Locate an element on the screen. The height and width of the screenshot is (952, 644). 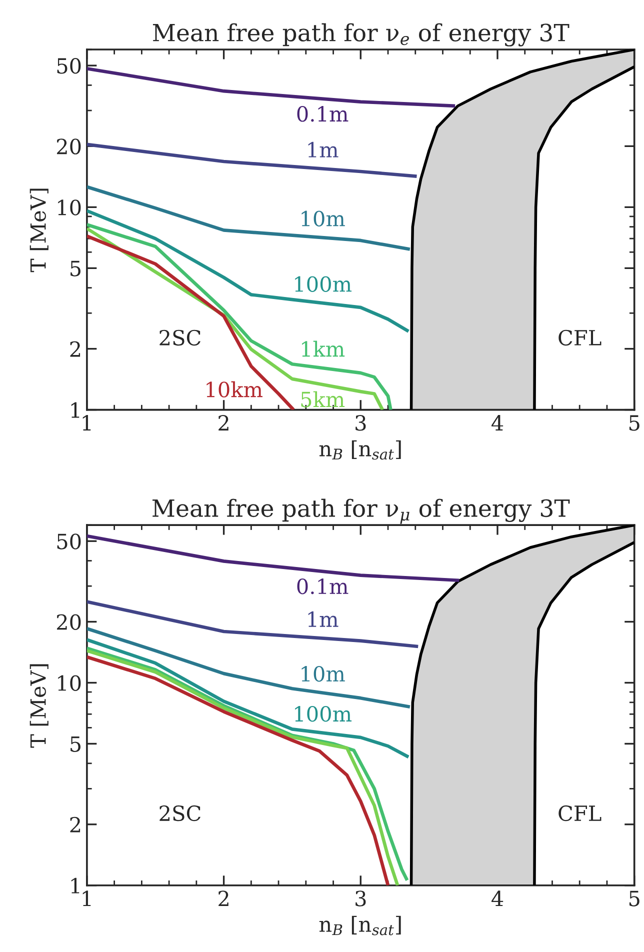
series-label: 1km is located at coordinates (323, 348).